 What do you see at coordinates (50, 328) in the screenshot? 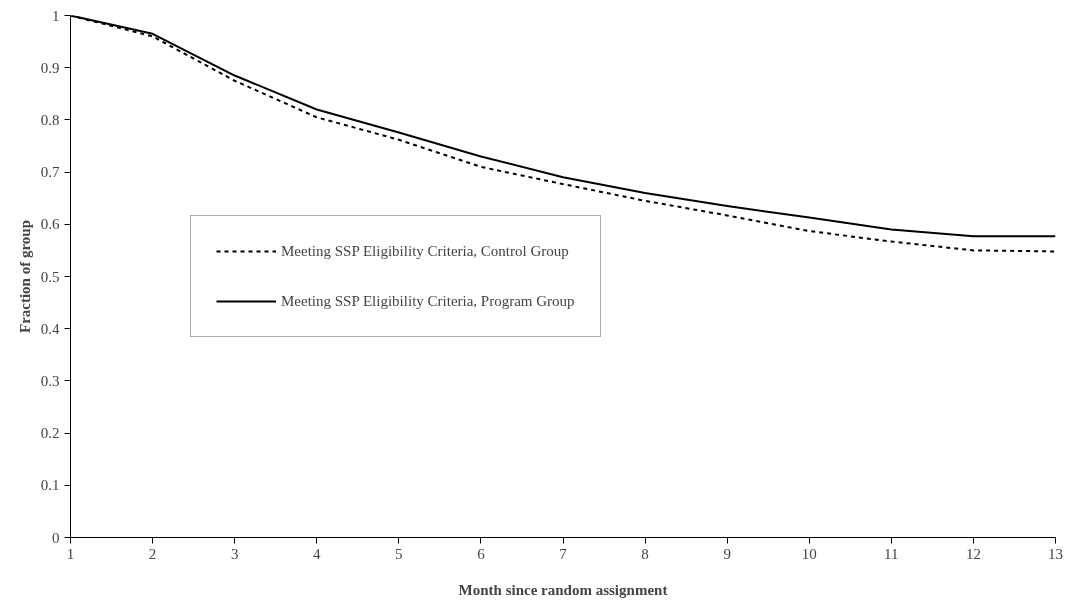
I see `y-tick-label: 0.4` at bounding box center [50, 328].